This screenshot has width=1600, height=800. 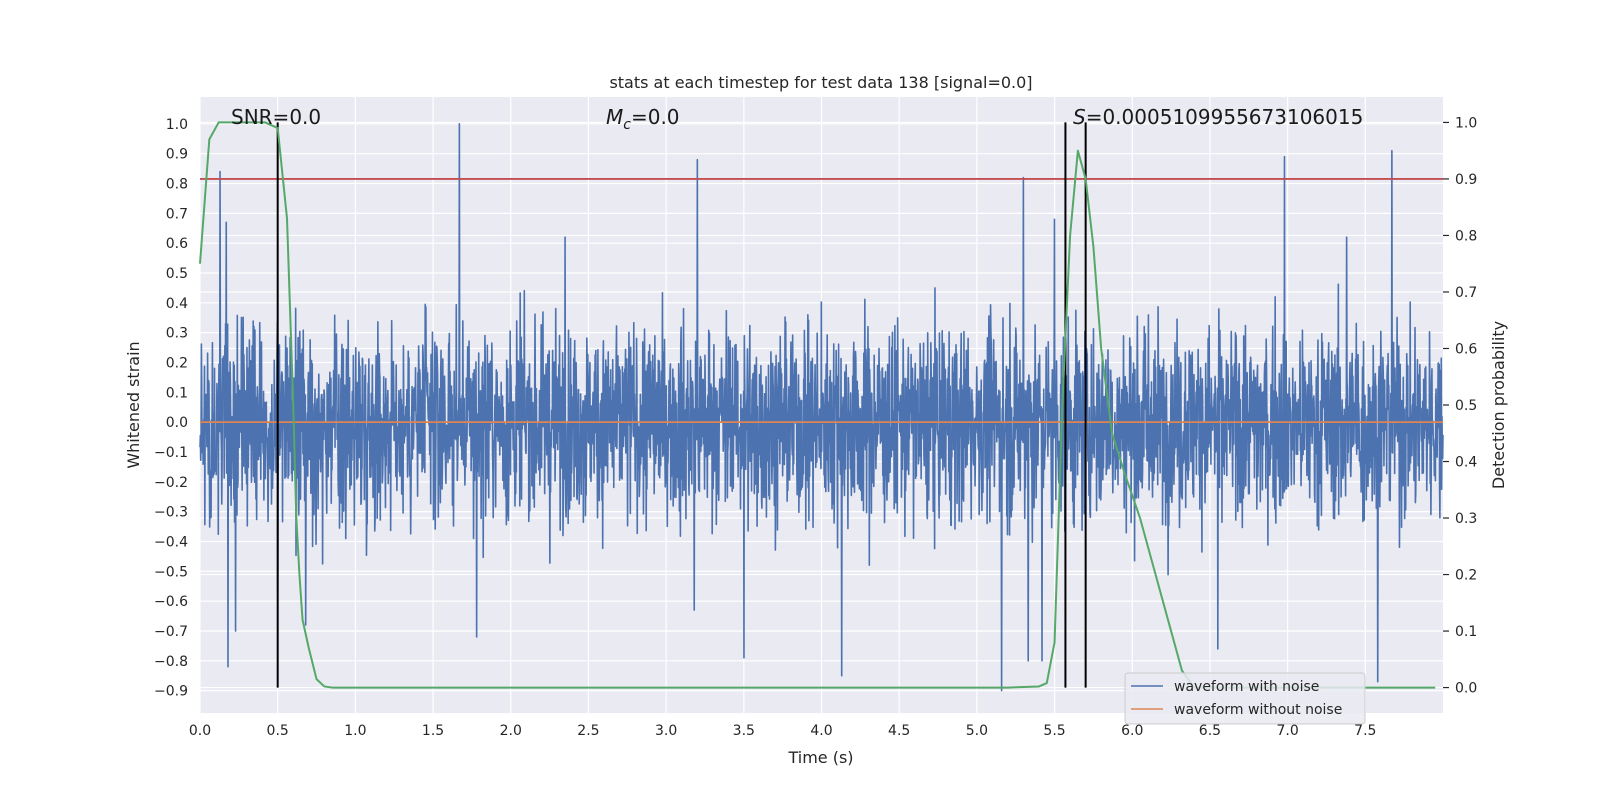 I want to click on x-tick-label: 4.0, so click(x=821, y=731).